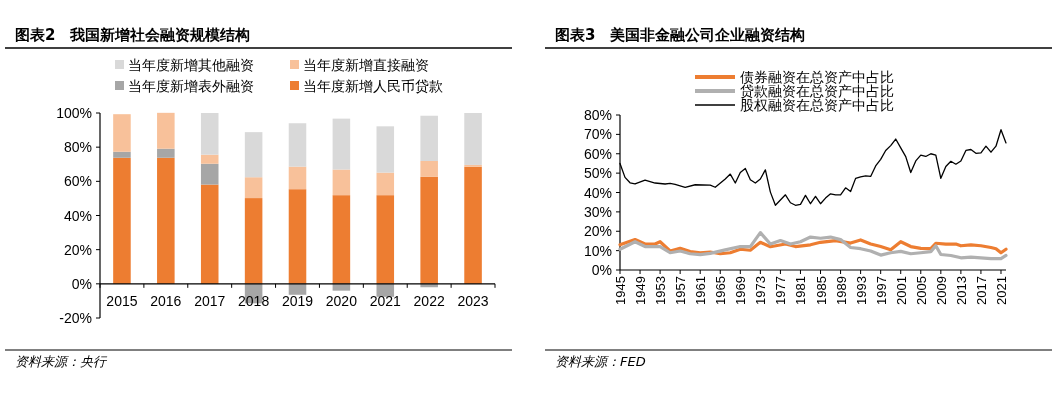 This screenshot has height=399, width=1060. Describe the element at coordinates (941, 290) in the screenshot. I see `x-tick-label: 2009` at that location.